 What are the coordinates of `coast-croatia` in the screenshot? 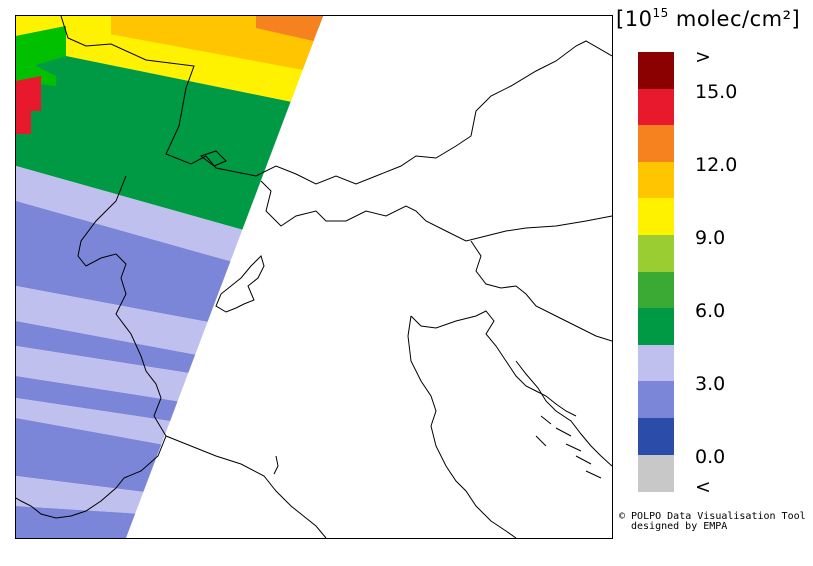 It's located at (563, 413).